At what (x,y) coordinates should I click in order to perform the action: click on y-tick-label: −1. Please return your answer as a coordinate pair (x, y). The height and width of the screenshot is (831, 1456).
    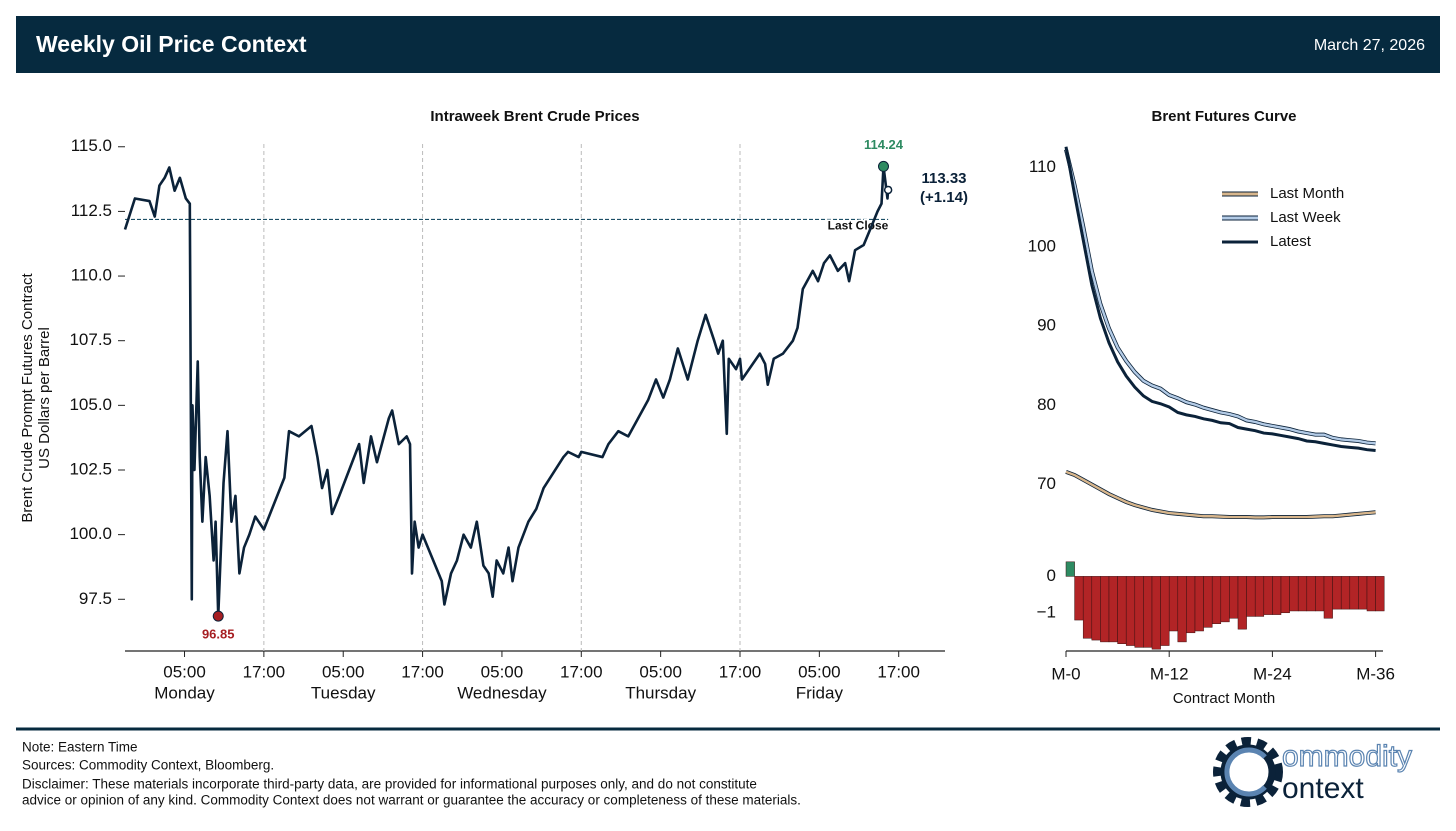
    Looking at the image, I should click on (1046, 611).